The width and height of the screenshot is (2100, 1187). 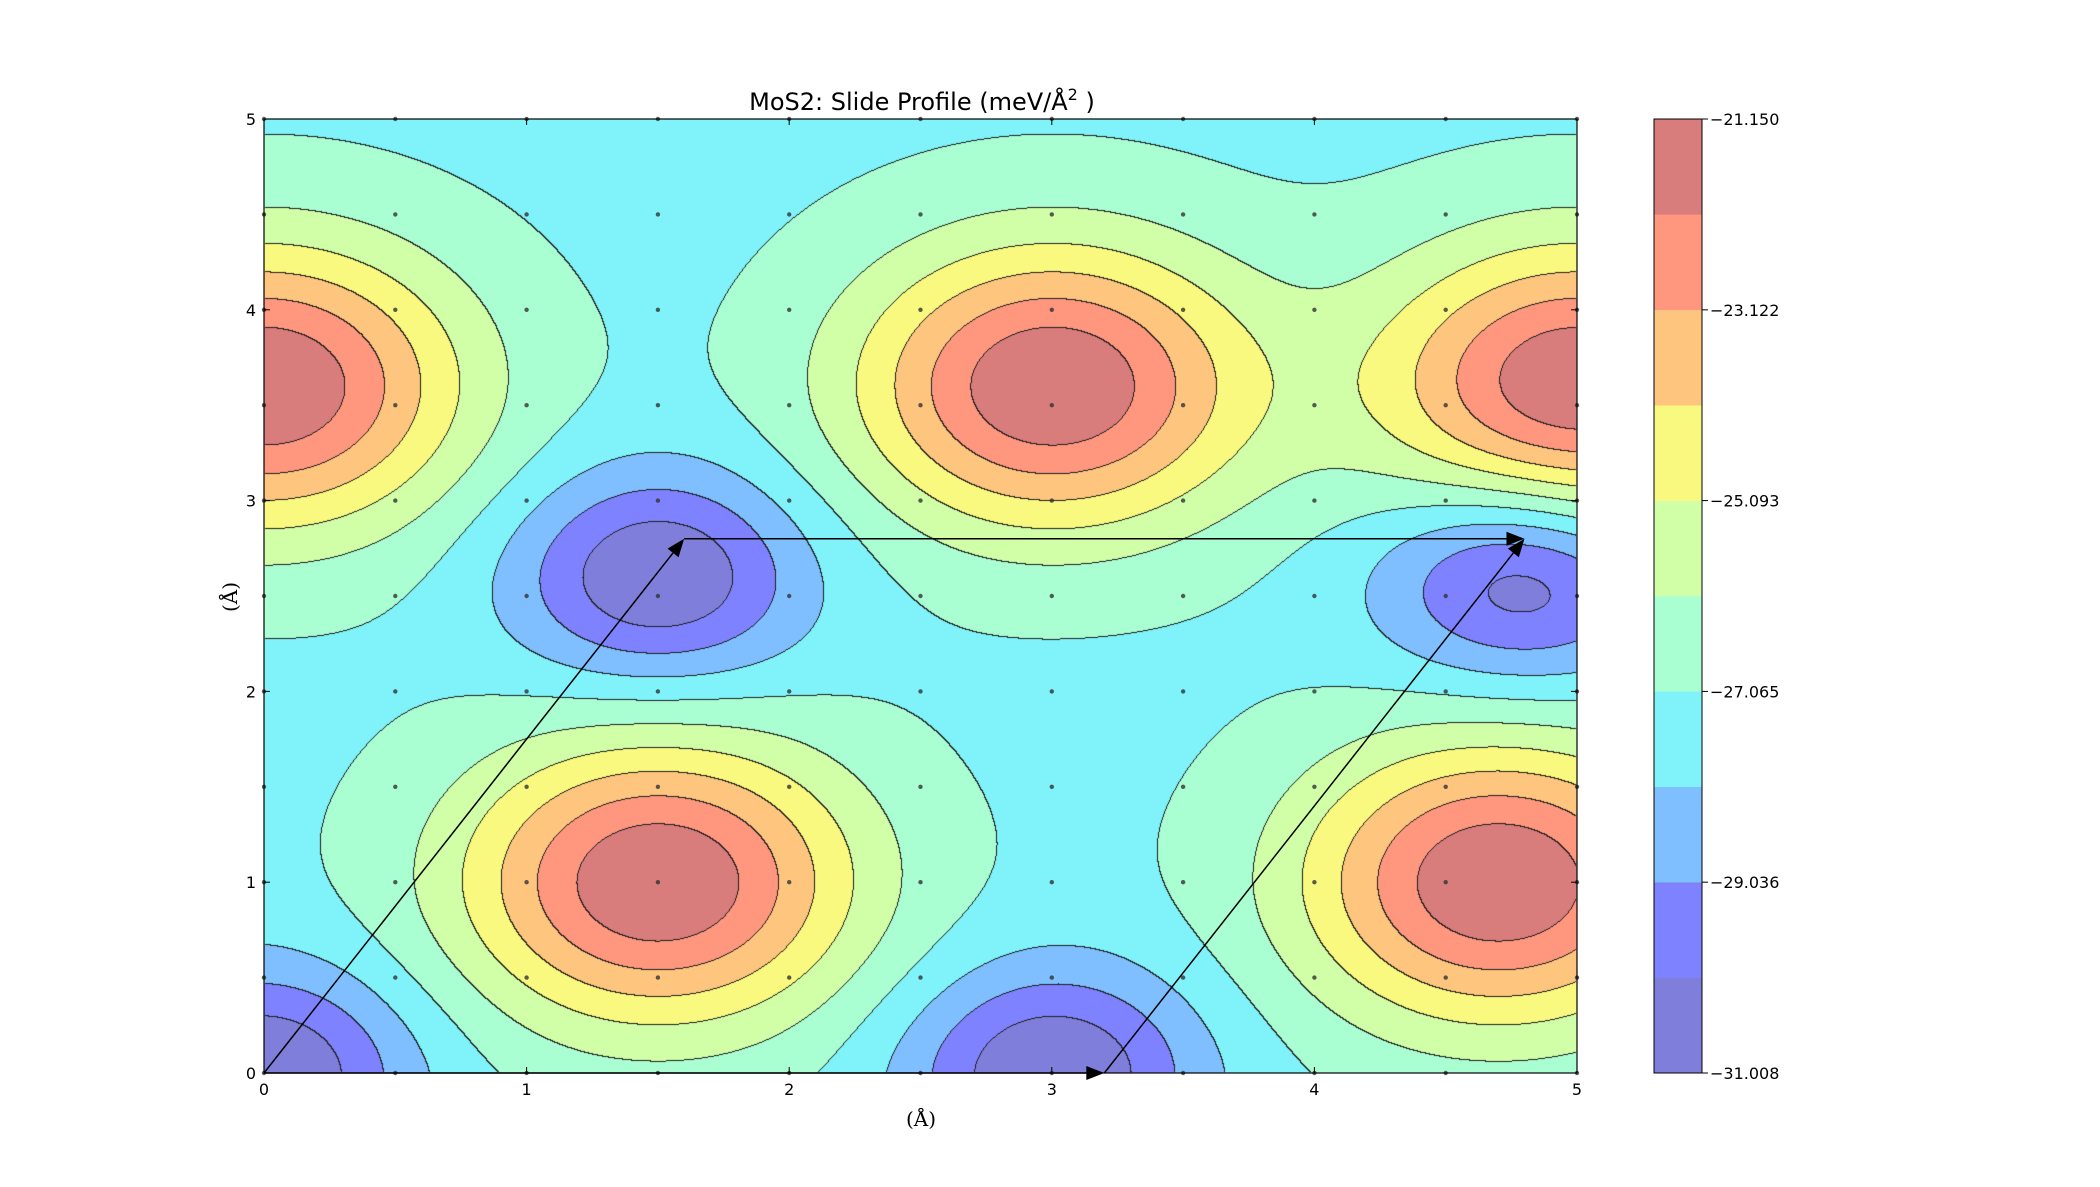 What do you see at coordinates (251, 119) in the screenshot?
I see `y-tick-label: 5` at bounding box center [251, 119].